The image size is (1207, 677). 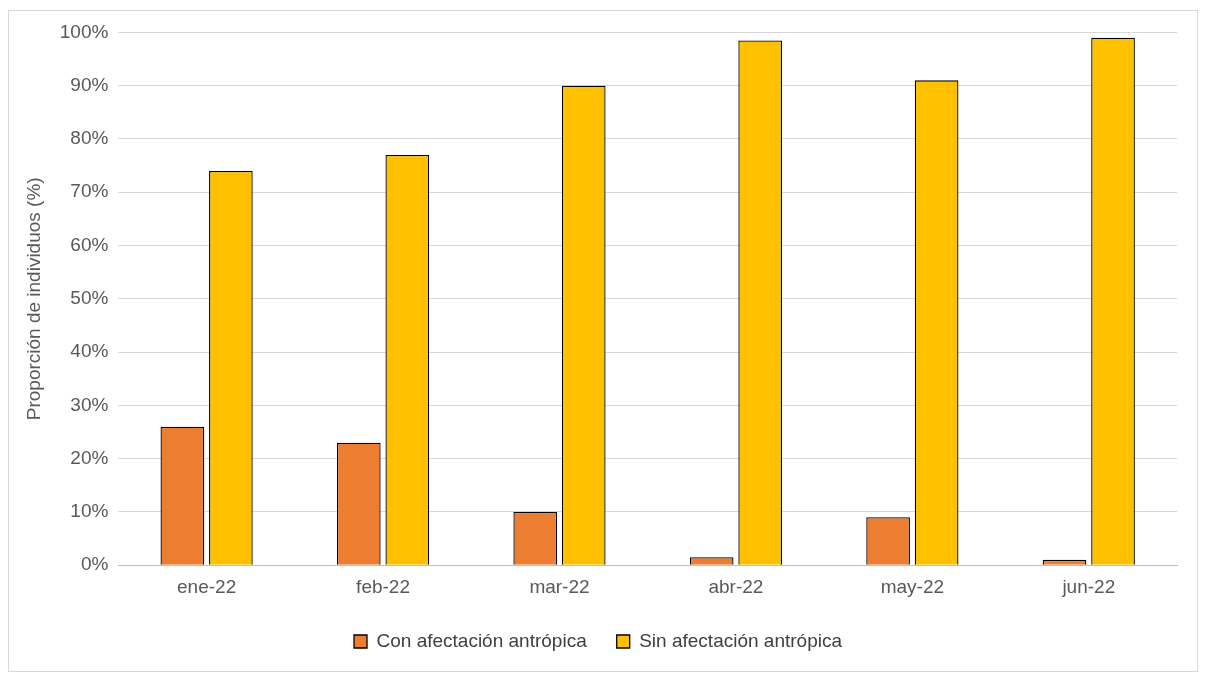 I want to click on y-tick-label: 10%, so click(x=89, y=511).